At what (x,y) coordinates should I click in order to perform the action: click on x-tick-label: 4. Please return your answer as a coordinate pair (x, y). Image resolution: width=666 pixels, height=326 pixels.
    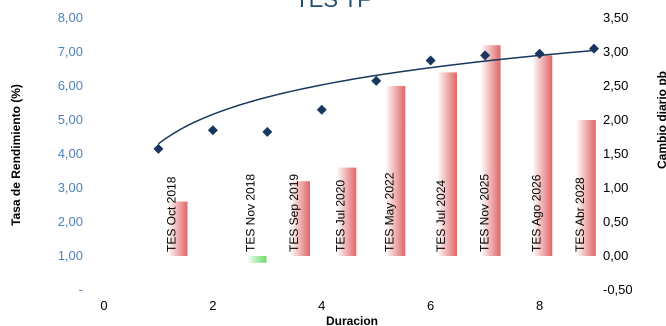
    Looking at the image, I should click on (321, 305).